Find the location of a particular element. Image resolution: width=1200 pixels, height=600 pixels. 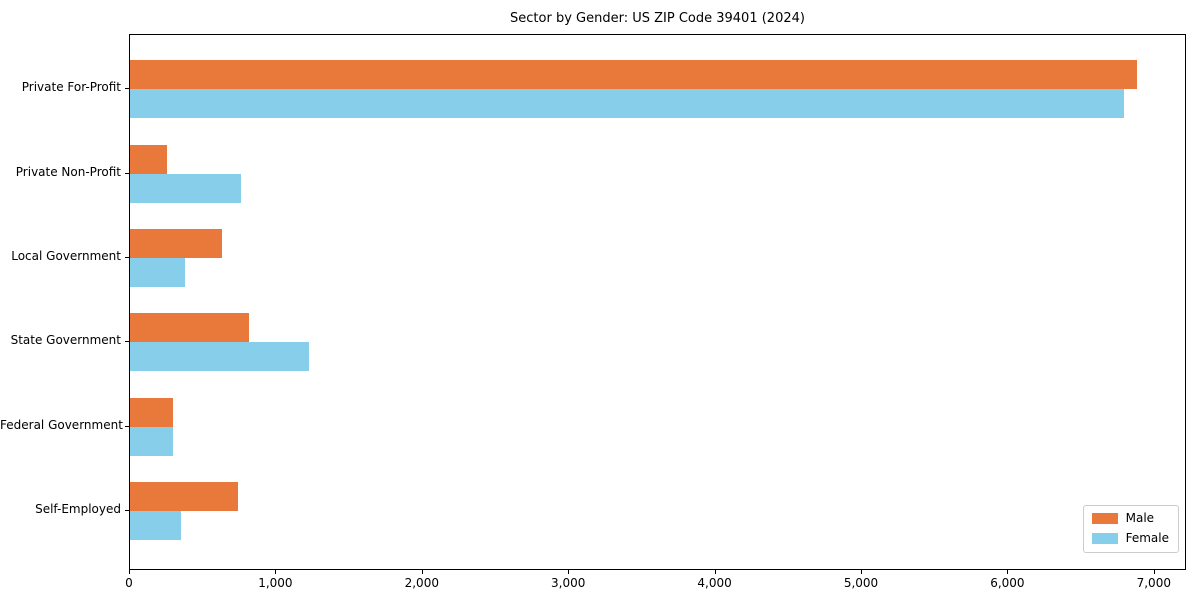

x-axis-label-7: 7,000 is located at coordinates (1153, 583).